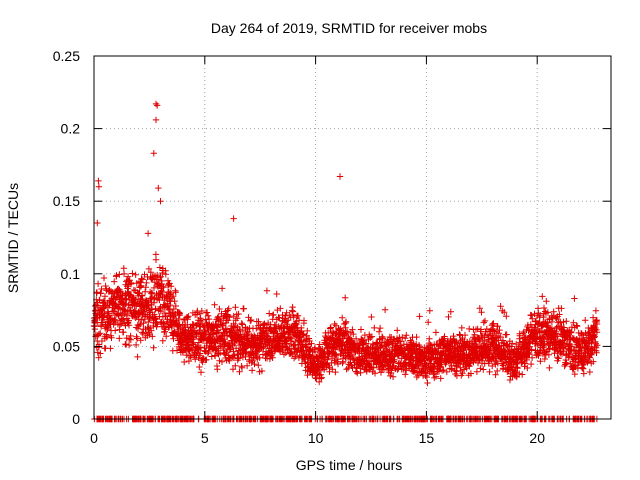  What do you see at coordinates (66, 201) in the screenshot?
I see `y-tick-label: 0.15` at bounding box center [66, 201].